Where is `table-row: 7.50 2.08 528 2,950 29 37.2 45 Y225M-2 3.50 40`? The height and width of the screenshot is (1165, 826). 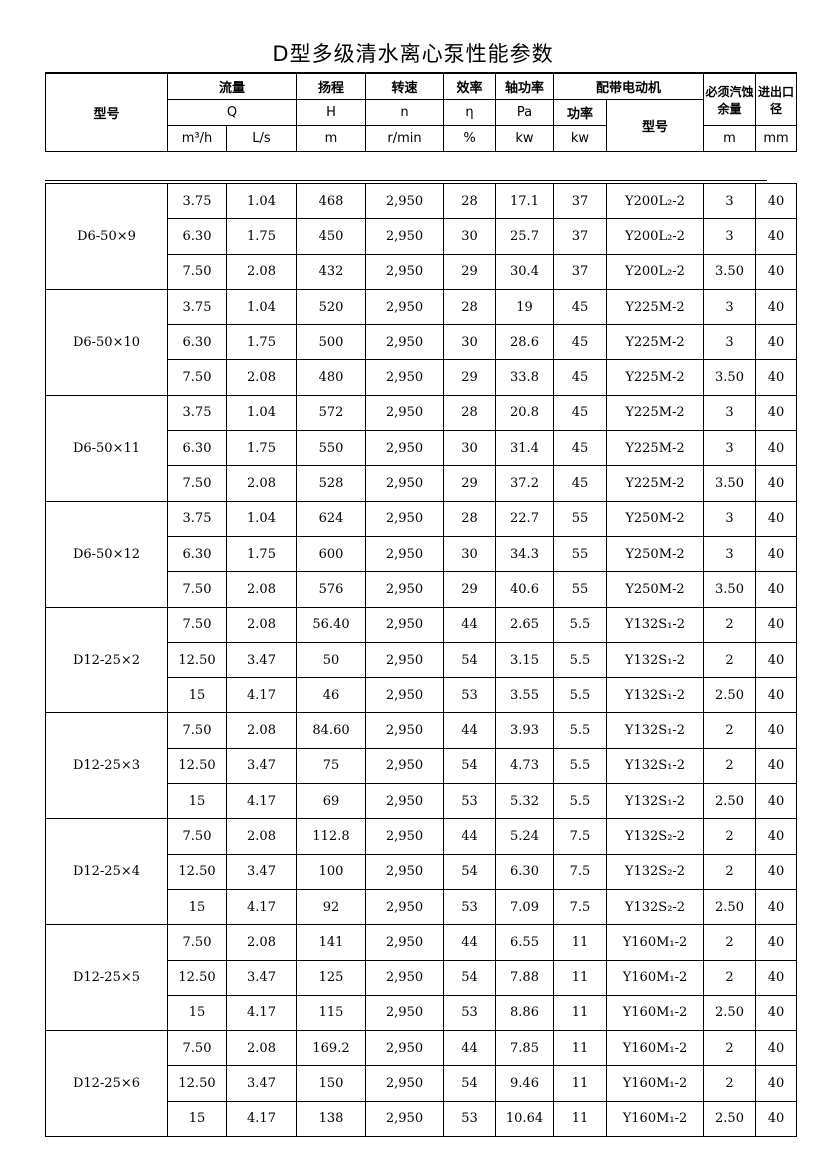 table-row: 7.50 2.08 528 2,950 29 37.2 45 Y225M-2 3.50 40 is located at coordinates (421, 483).